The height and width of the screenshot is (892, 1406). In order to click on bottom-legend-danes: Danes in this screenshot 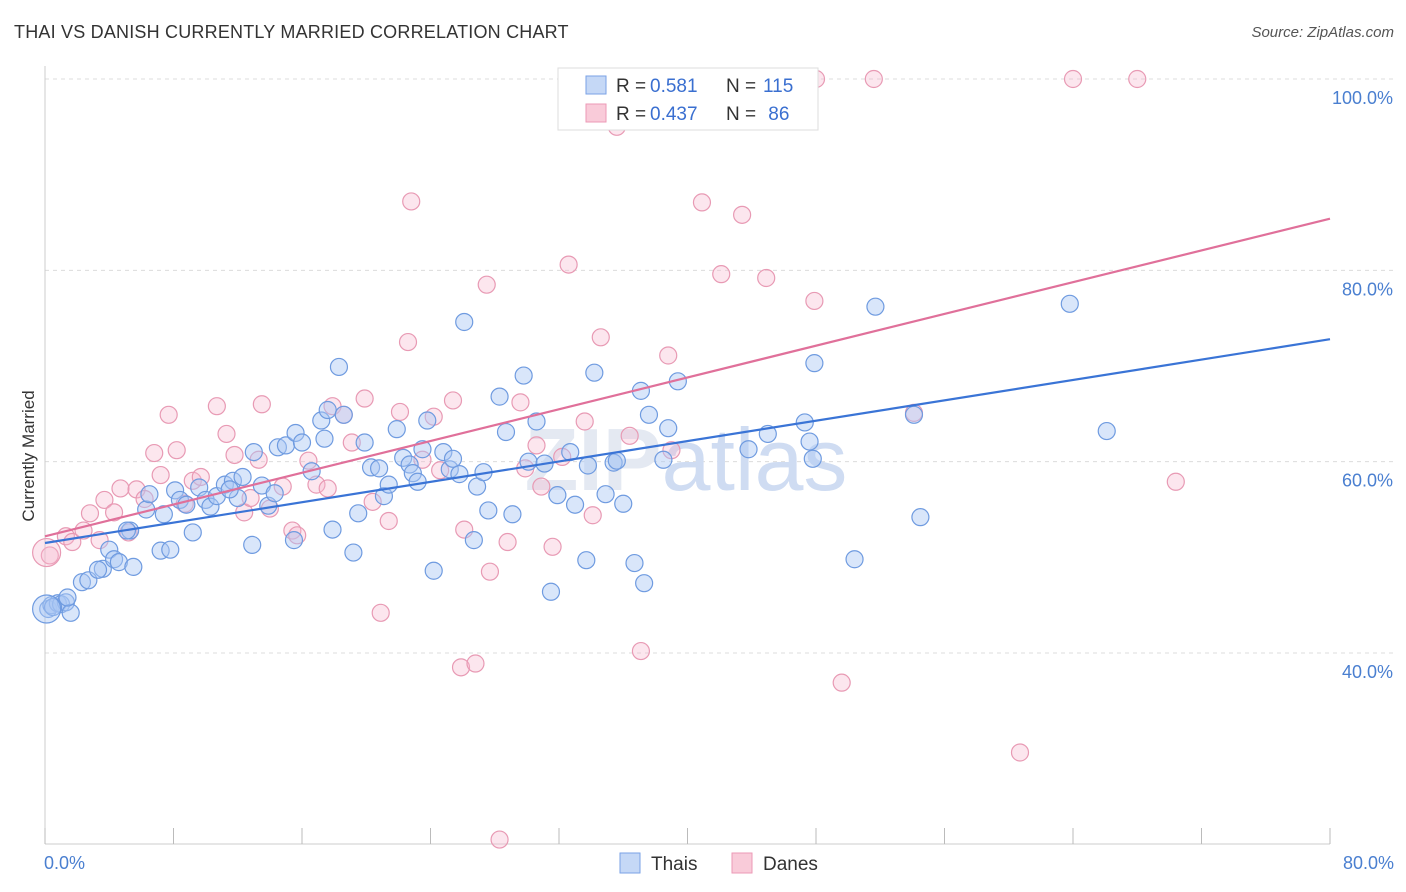, I will do `click(790, 864)`.